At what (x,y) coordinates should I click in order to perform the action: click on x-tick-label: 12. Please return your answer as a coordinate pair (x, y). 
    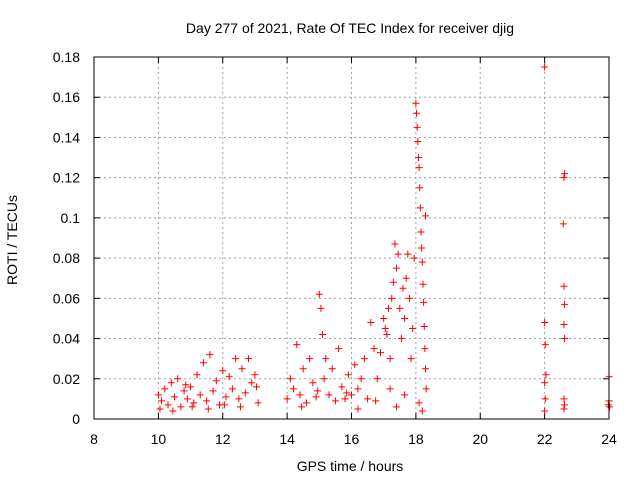
    Looking at the image, I should click on (223, 439).